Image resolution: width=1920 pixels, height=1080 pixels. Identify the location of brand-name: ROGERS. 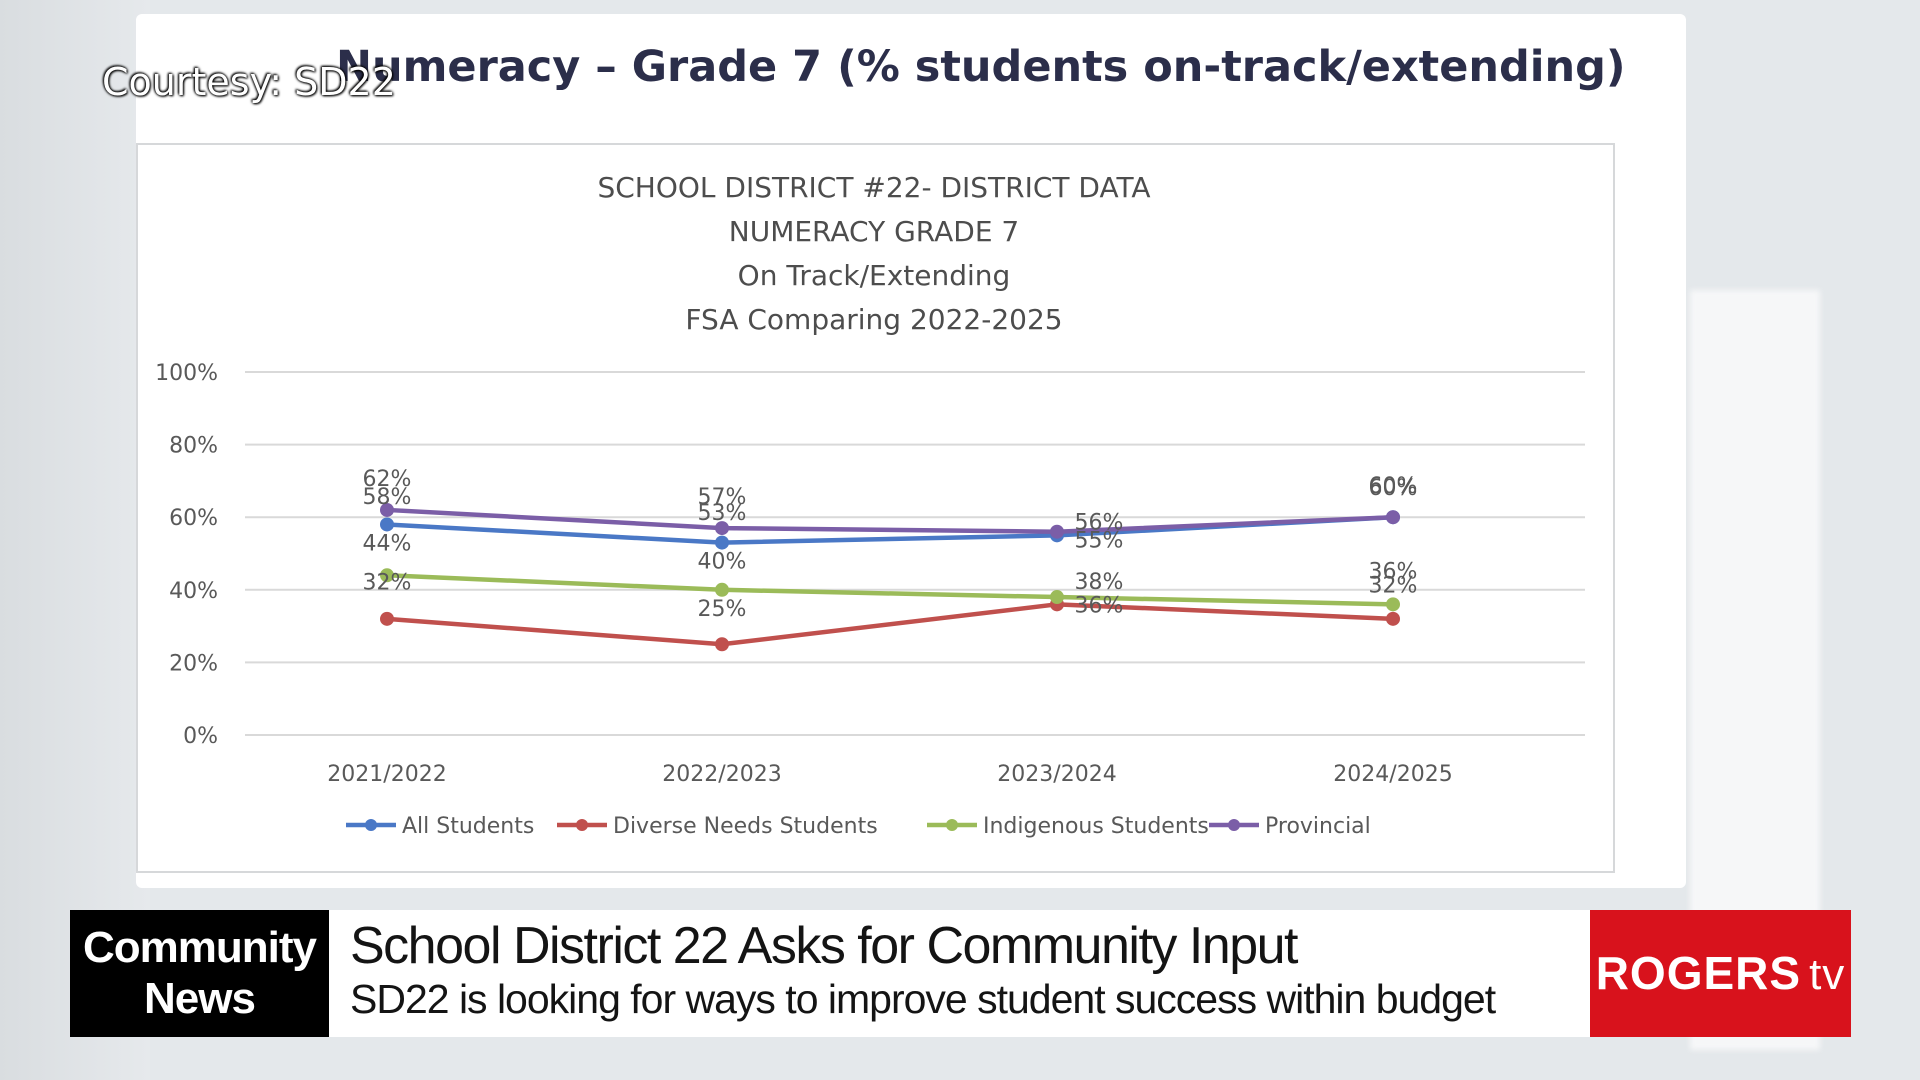
(1698, 973).